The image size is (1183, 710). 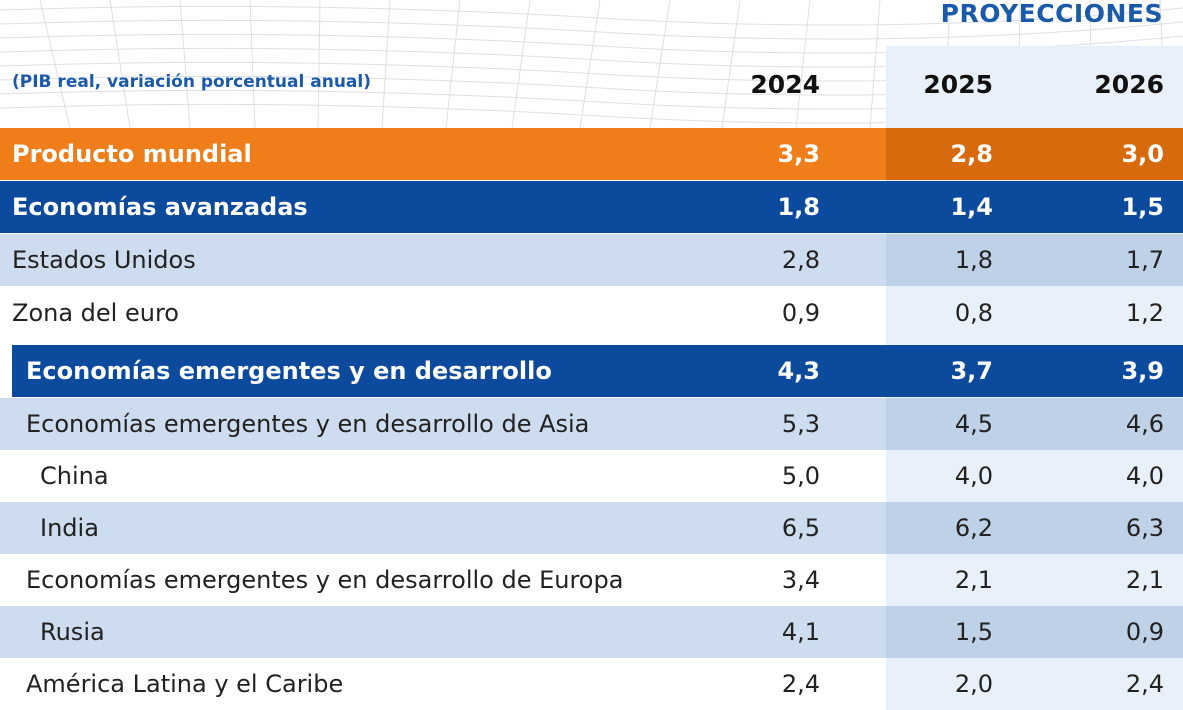 What do you see at coordinates (95, 313) in the screenshot?
I see `row-label: Zona del euro` at bounding box center [95, 313].